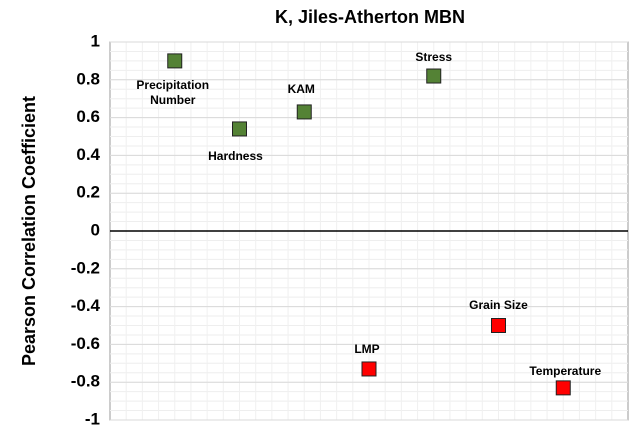 The height and width of the screenshot is (430, 630). What do you see at coordinates (85, 343) in the screenshot?
I see `y-tick-label: -0.6` at bounding box center [85, 343].